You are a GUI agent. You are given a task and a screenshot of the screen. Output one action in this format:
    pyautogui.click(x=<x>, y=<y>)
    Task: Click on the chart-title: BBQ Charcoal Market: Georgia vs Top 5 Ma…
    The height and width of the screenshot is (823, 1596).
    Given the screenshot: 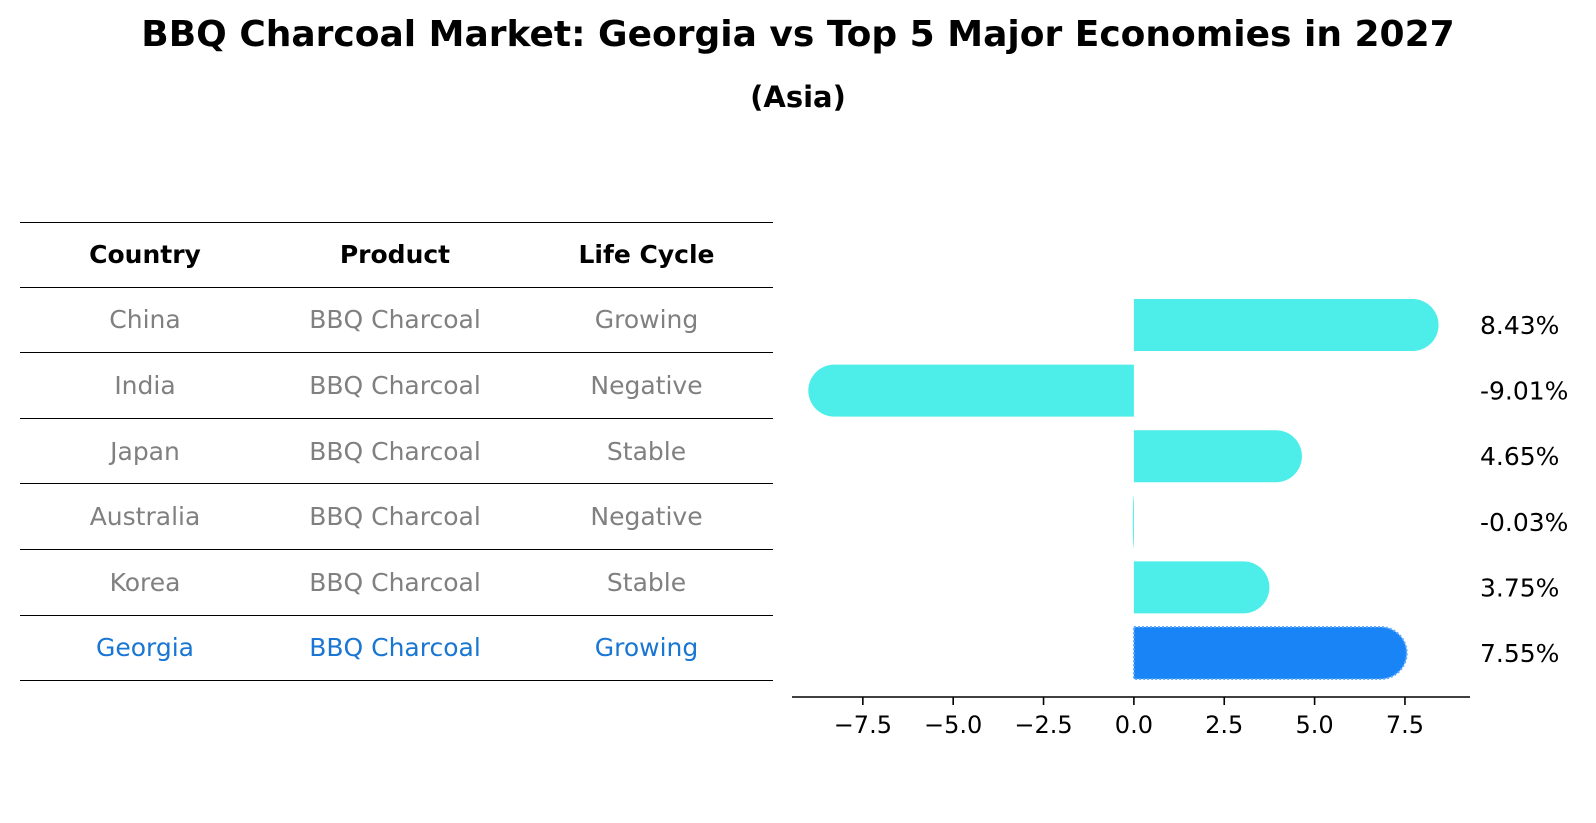 What is the action you would take?
    pyautogui.click(x=798, y=34)
    